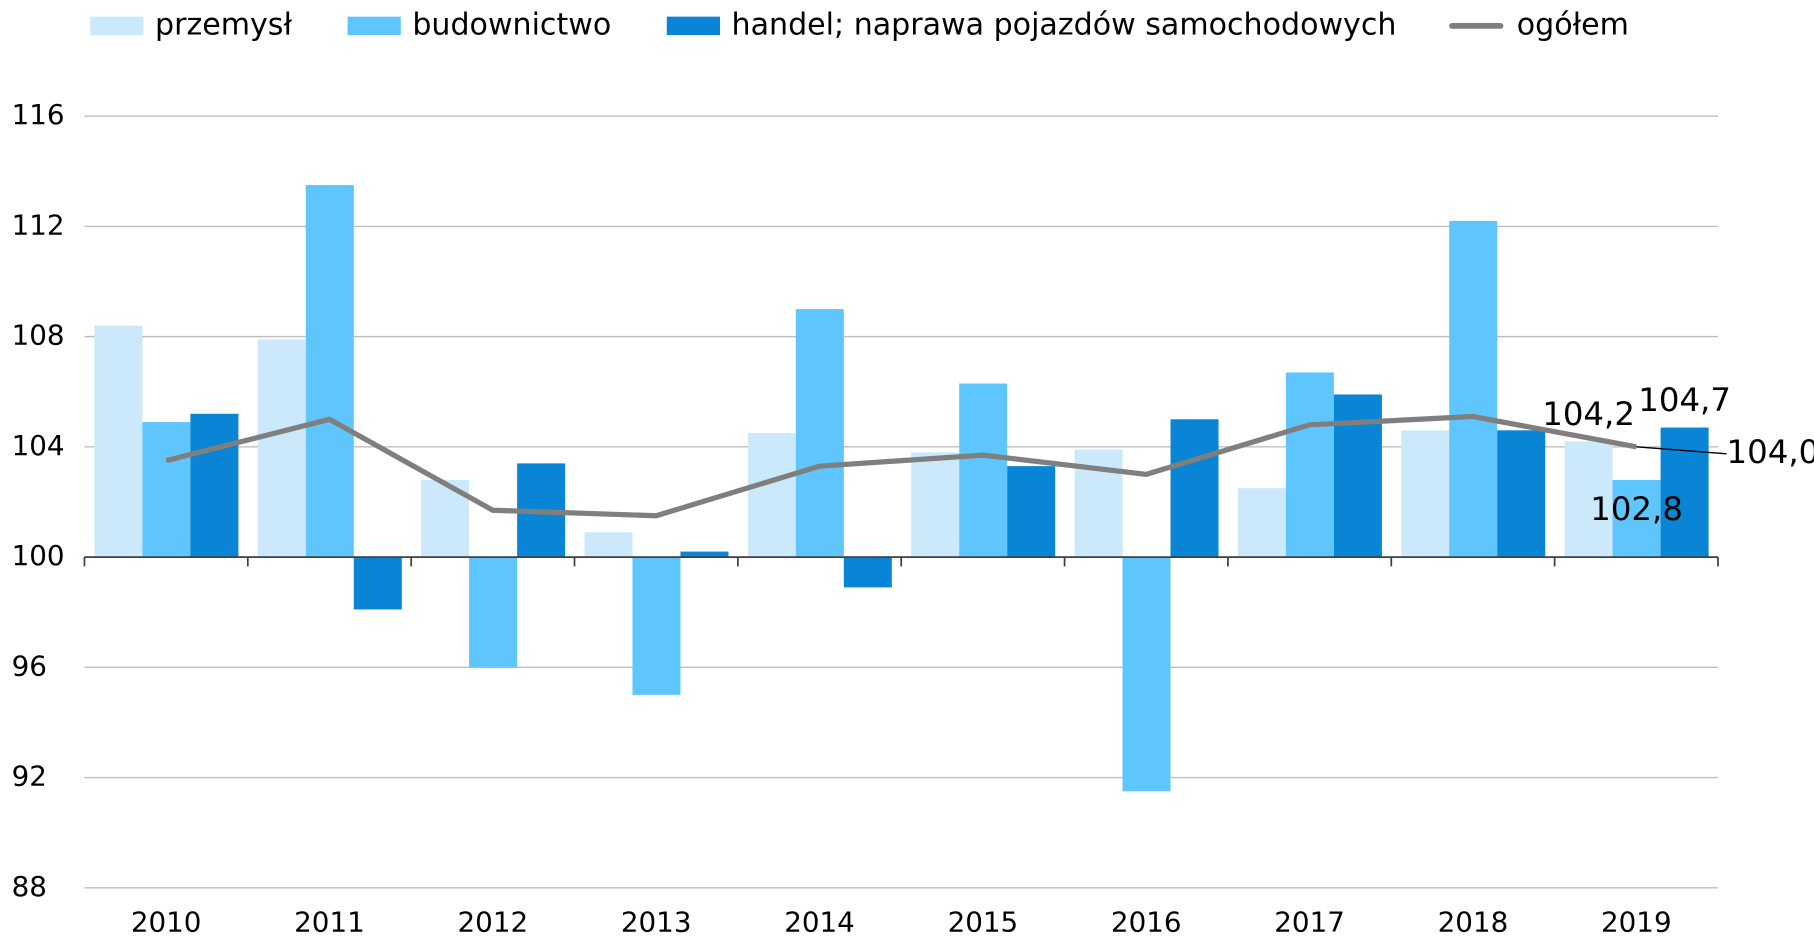  I want to click on x-tick-label: 2011, so click(329, 922).